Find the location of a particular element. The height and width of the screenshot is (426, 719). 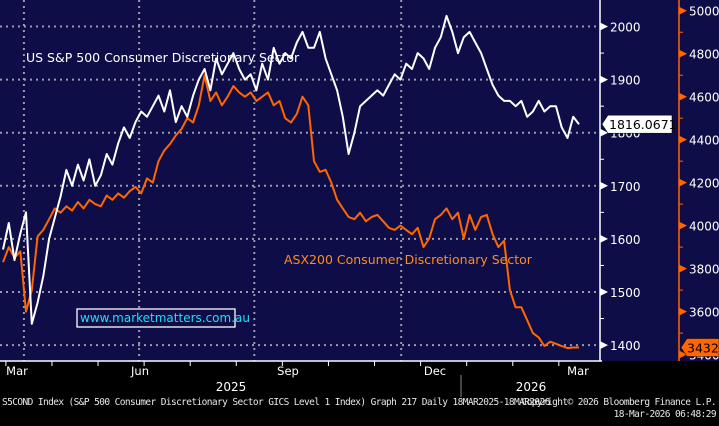

us-series-annotation: US S&P 500 Consumer Discretionary Sector is located at coordinates (163, 57).